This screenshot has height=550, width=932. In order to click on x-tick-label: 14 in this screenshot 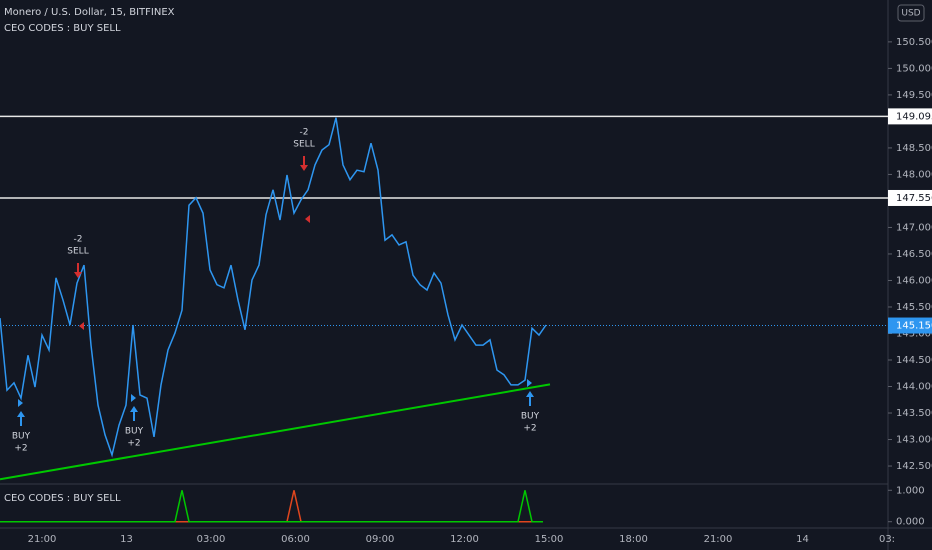, I will do `click(802, 539)`.